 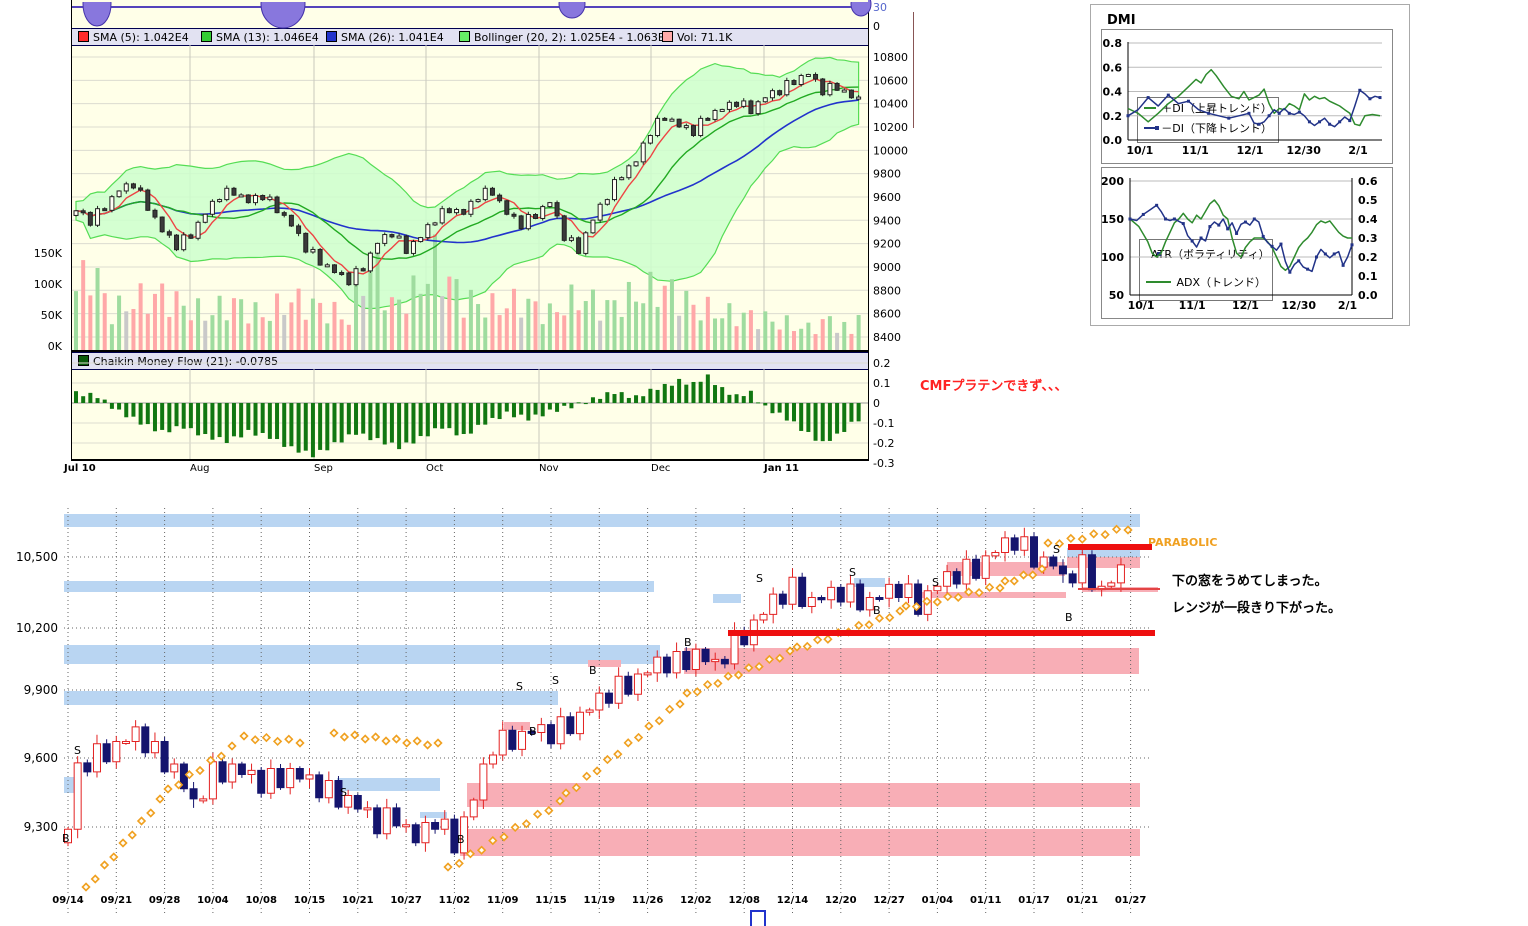 I want to click on main-x-axis-label: Oct, so click(x=434, y=468).